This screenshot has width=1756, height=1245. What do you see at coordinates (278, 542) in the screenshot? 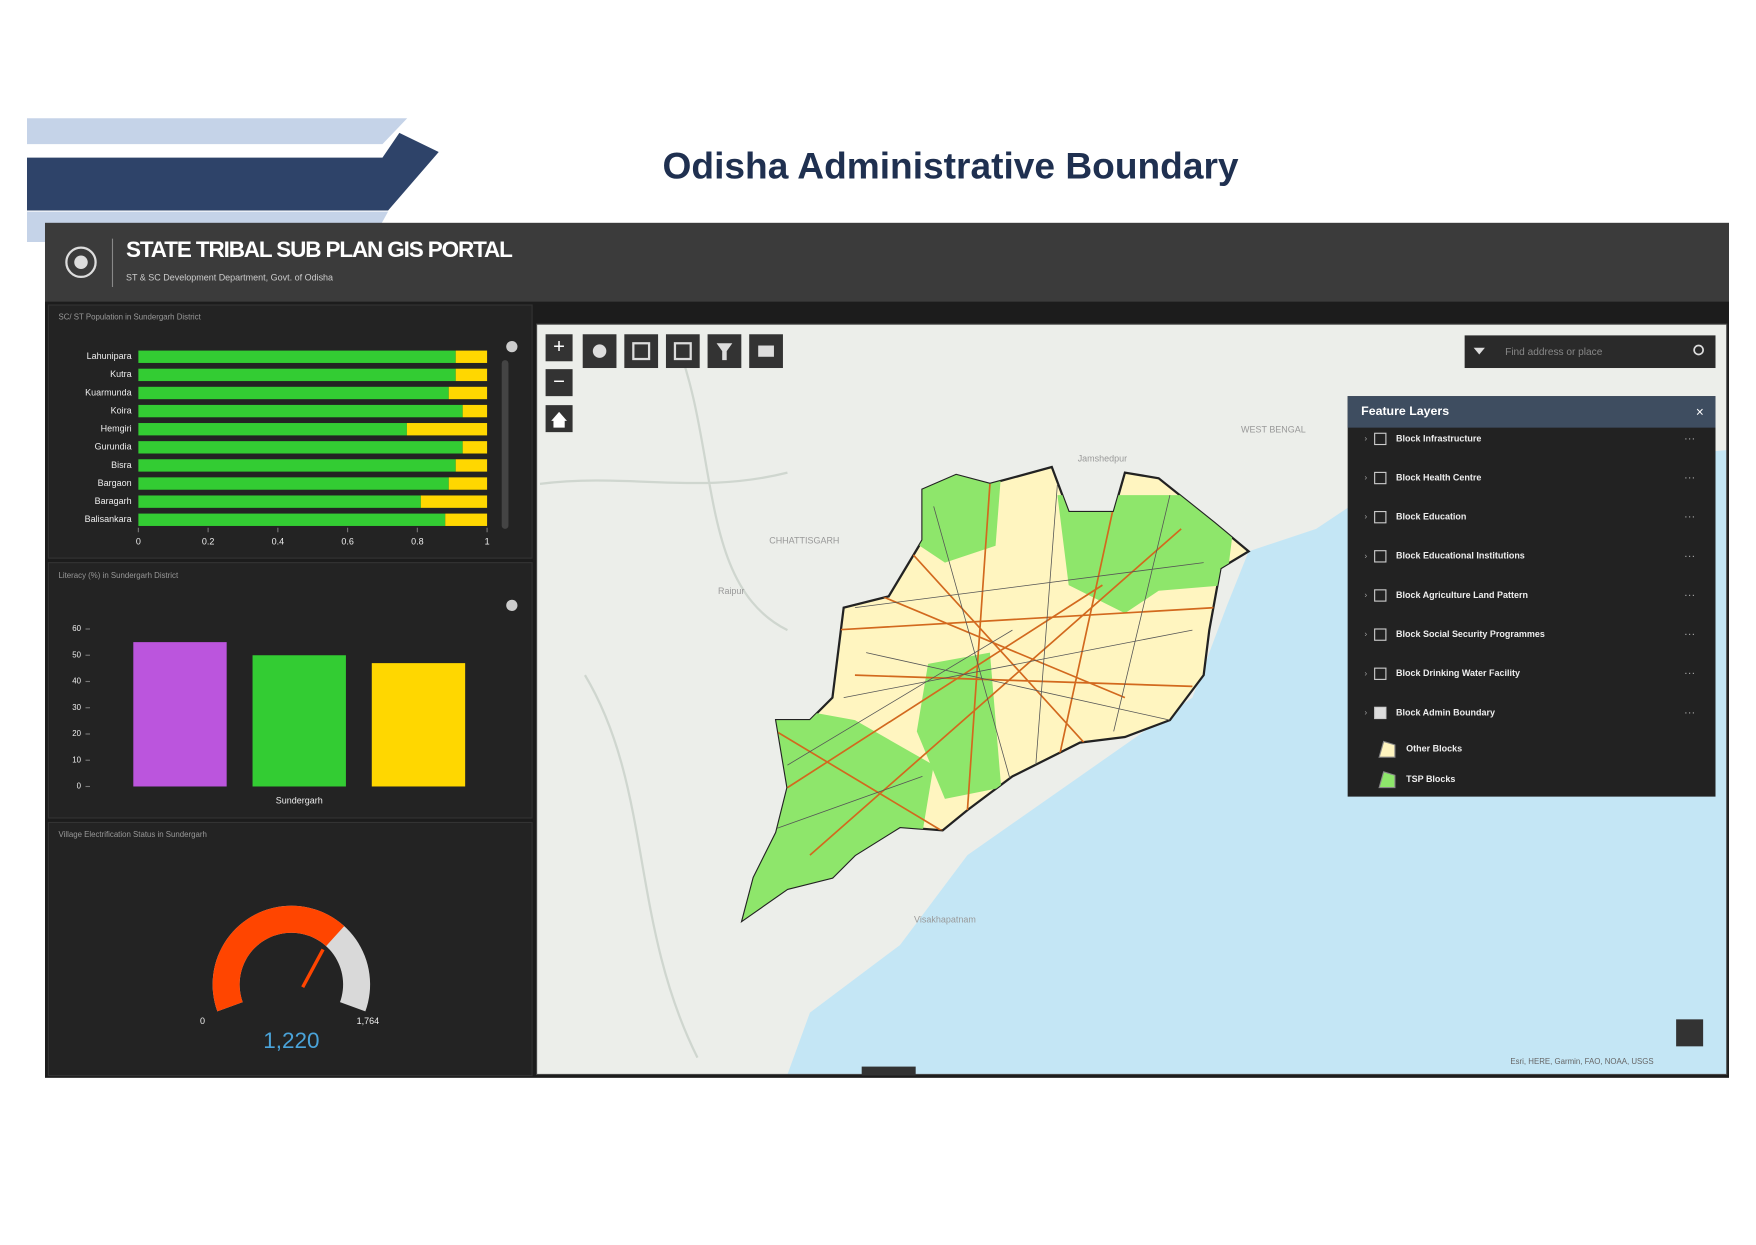
I see `x-tick-label: 0.4` at bounding box center [278, 542].